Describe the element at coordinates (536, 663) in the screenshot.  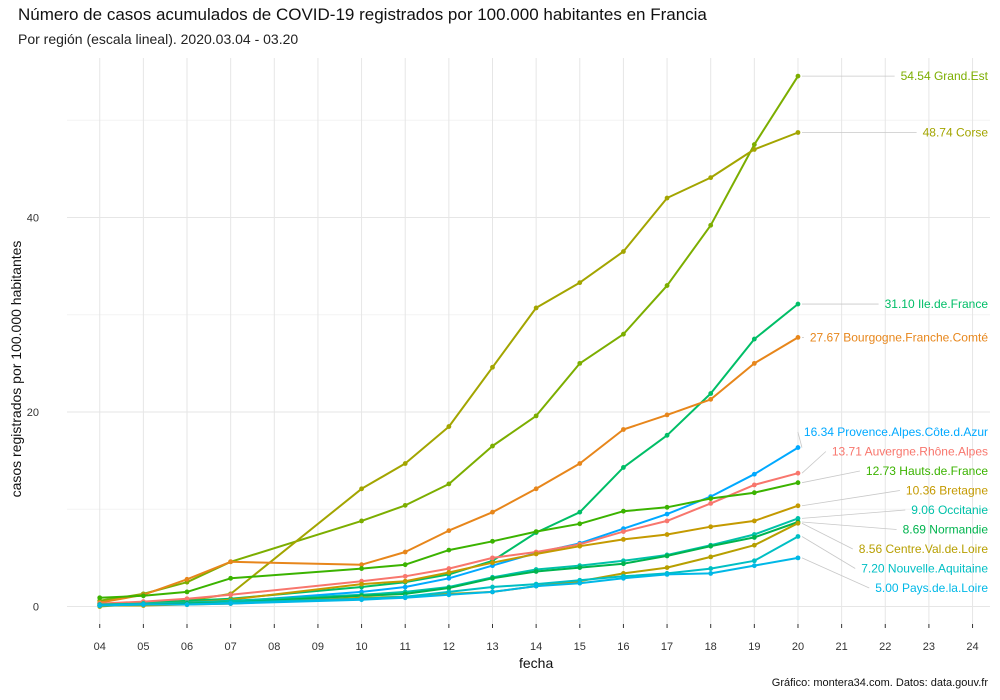
I see `x-axis-title: fecha` at that location.